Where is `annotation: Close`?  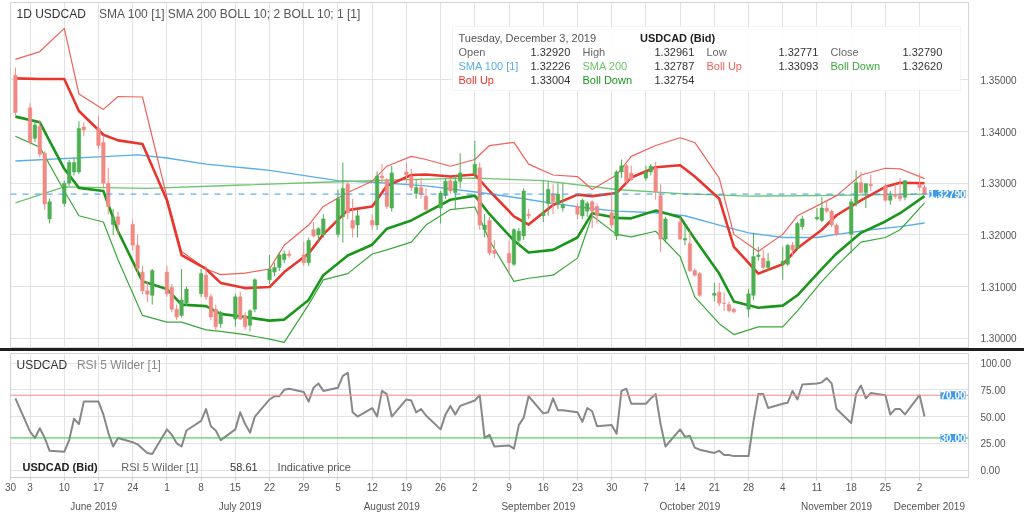 annotation: Close is located at coordinates (844, 51).